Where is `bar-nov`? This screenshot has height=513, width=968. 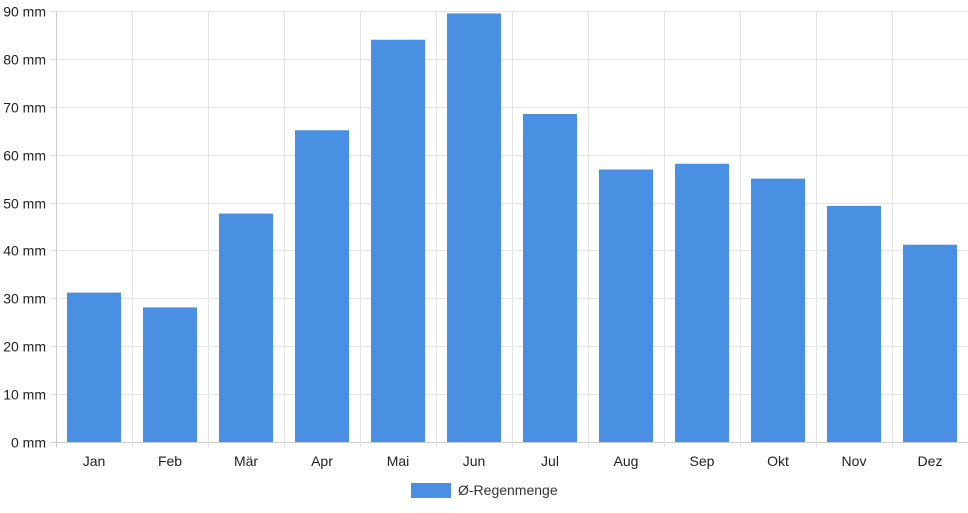
bar-nov is located at coordinates (854, 323).